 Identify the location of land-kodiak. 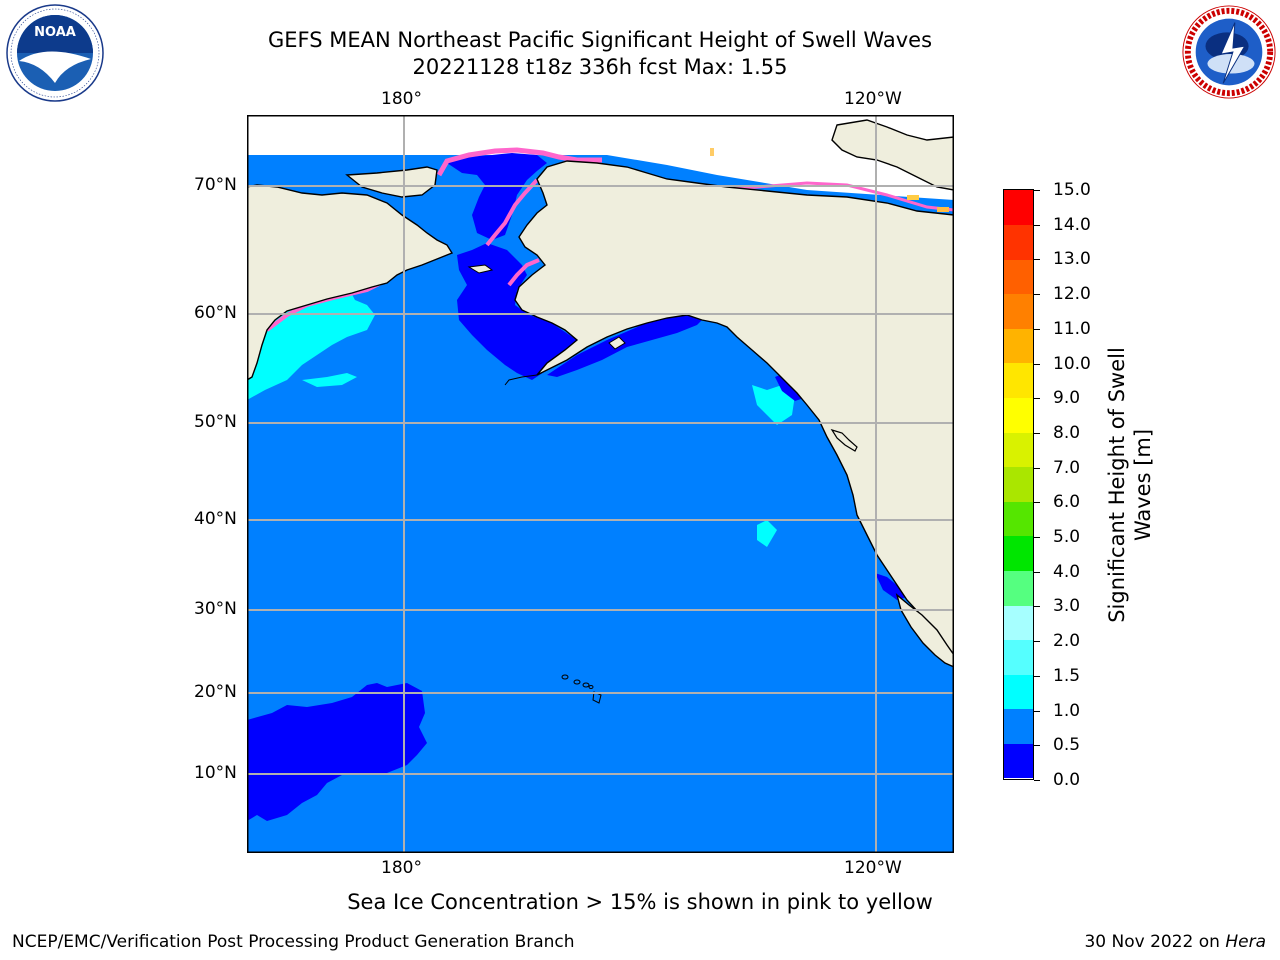
(617, 343).